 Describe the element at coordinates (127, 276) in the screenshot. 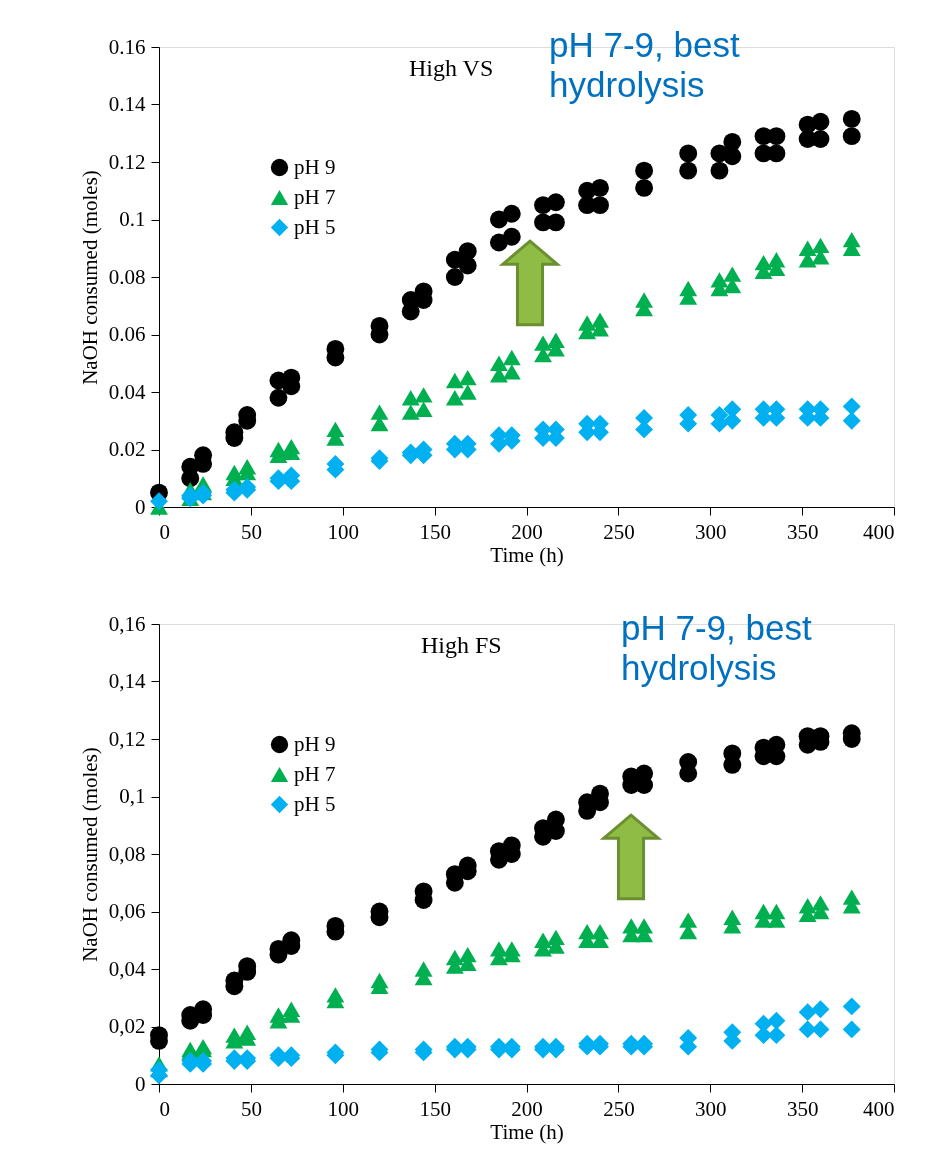

I see `y-tick-label: 0.08` at that location.